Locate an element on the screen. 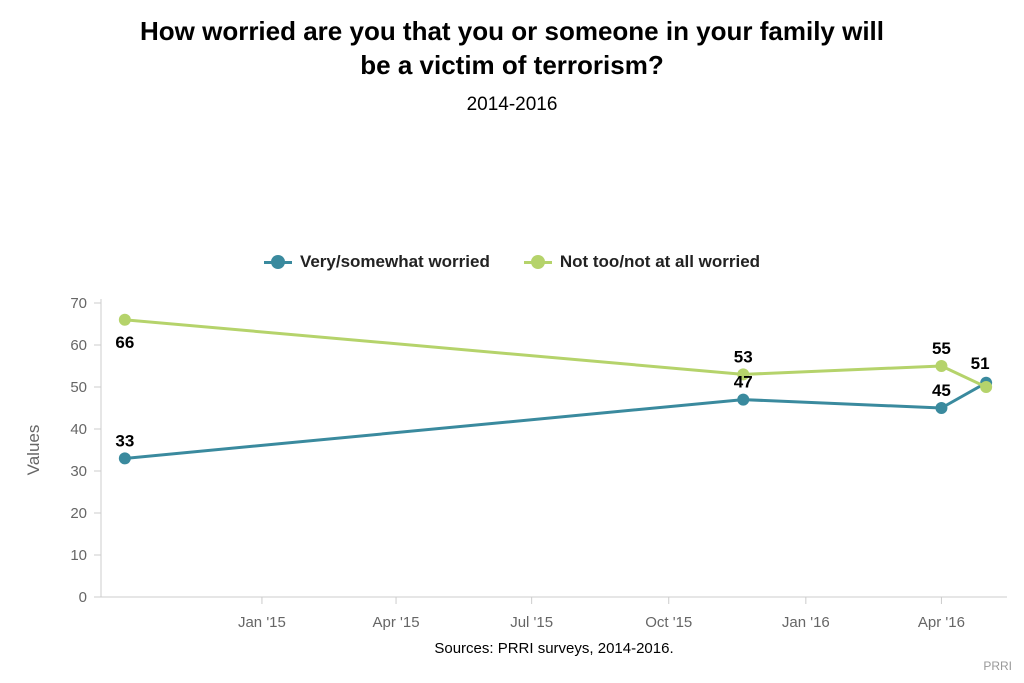 The image size is (1024, 683). x-tick-label: Jan '16 is located at coordinates (806, 622).